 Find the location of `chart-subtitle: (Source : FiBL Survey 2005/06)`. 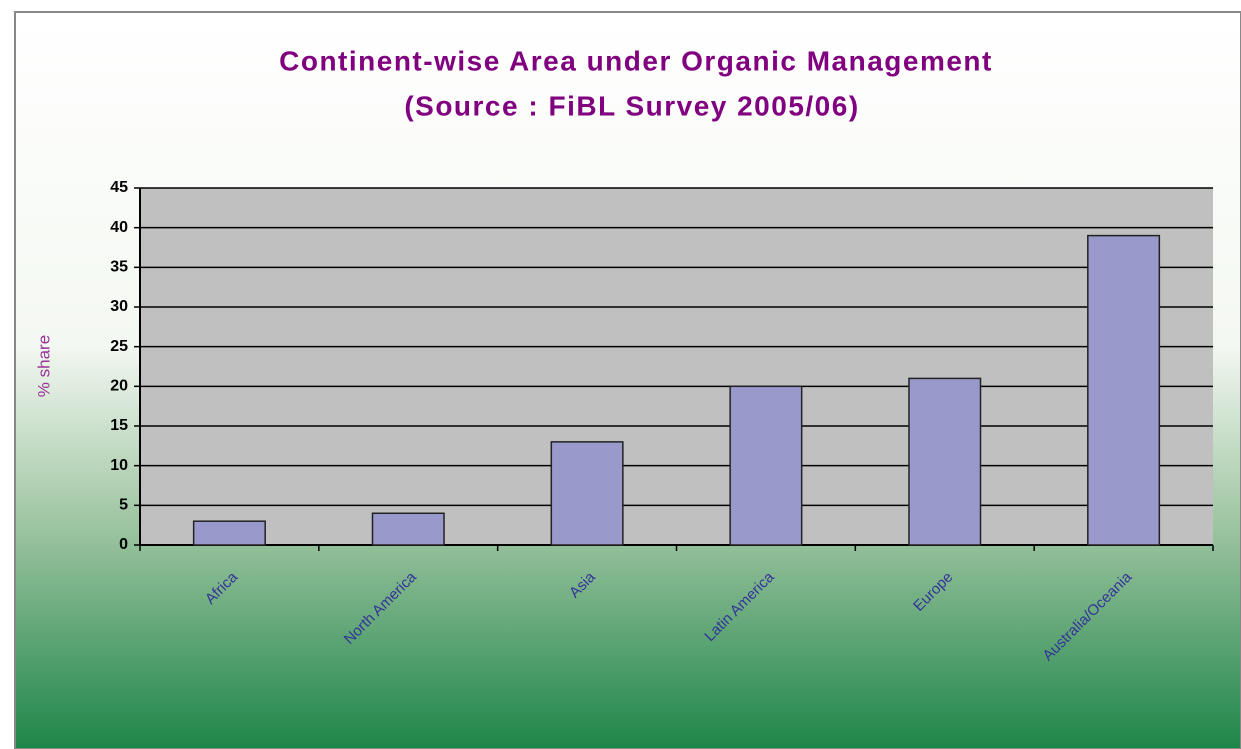

chart-subtitle: (Source : FiBL Survey 2005/06) is located at coordinates (631, 105).